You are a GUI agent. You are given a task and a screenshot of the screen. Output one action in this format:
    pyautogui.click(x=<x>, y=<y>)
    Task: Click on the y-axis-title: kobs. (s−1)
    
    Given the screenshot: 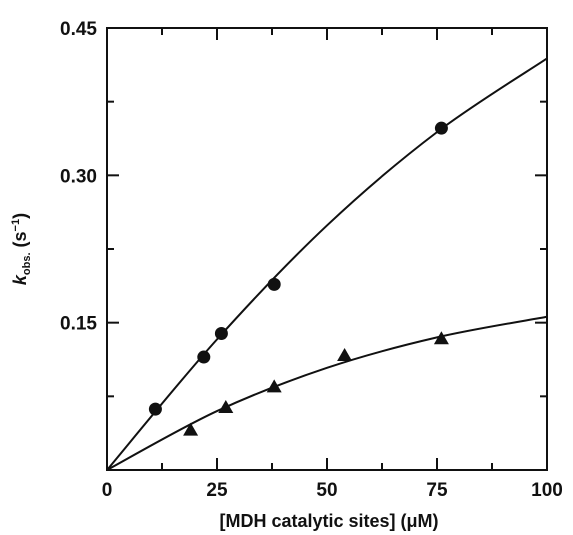 What is the action you would take?
    pyautogui.click(x=21, y=249)
    